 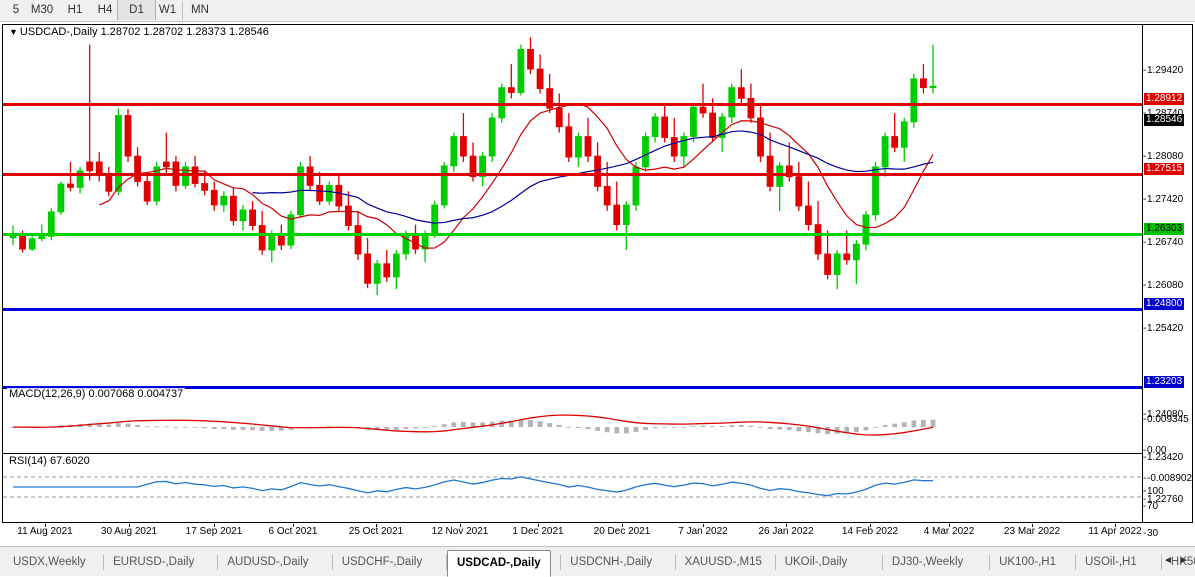 What do you see at coordinates (572, 309) in the screenshot?
I see `support-1.24800` at bounding box center [572, 309].